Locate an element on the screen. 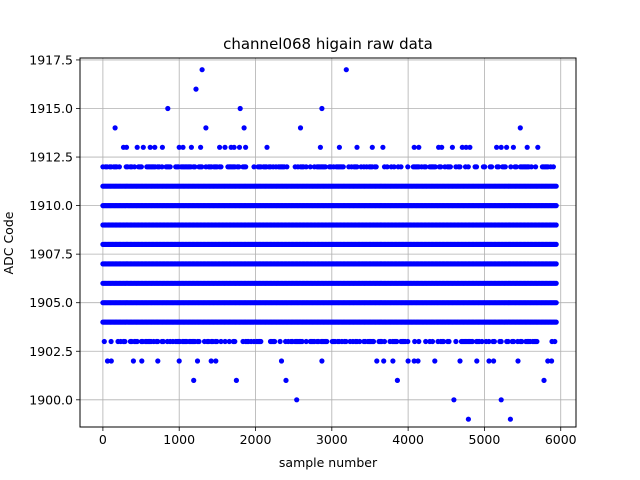 This screenshot has width=640, height=480. x-axis-label: sample number is located at coordinates (328, 462).